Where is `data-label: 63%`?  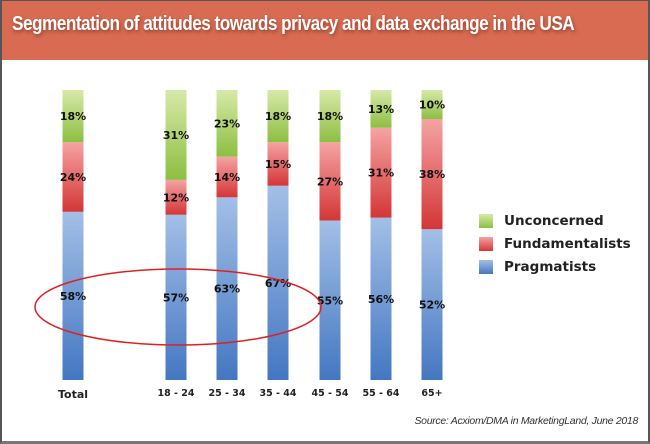
data-label: 63% is located at coordinates (227, 289).